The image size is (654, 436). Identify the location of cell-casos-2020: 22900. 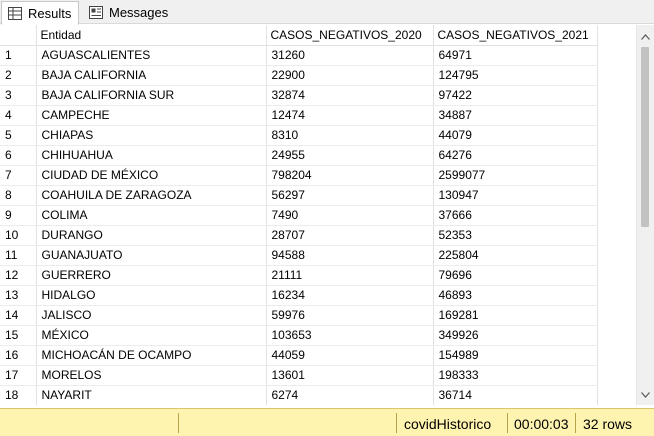
(350, 75).